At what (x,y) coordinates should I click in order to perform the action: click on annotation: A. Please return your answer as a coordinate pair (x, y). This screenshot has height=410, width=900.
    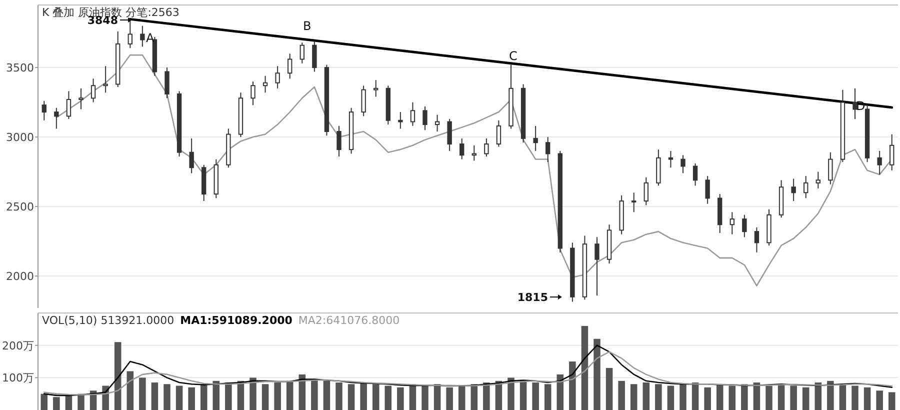
    Looking at the image, I should click on (150, 38).